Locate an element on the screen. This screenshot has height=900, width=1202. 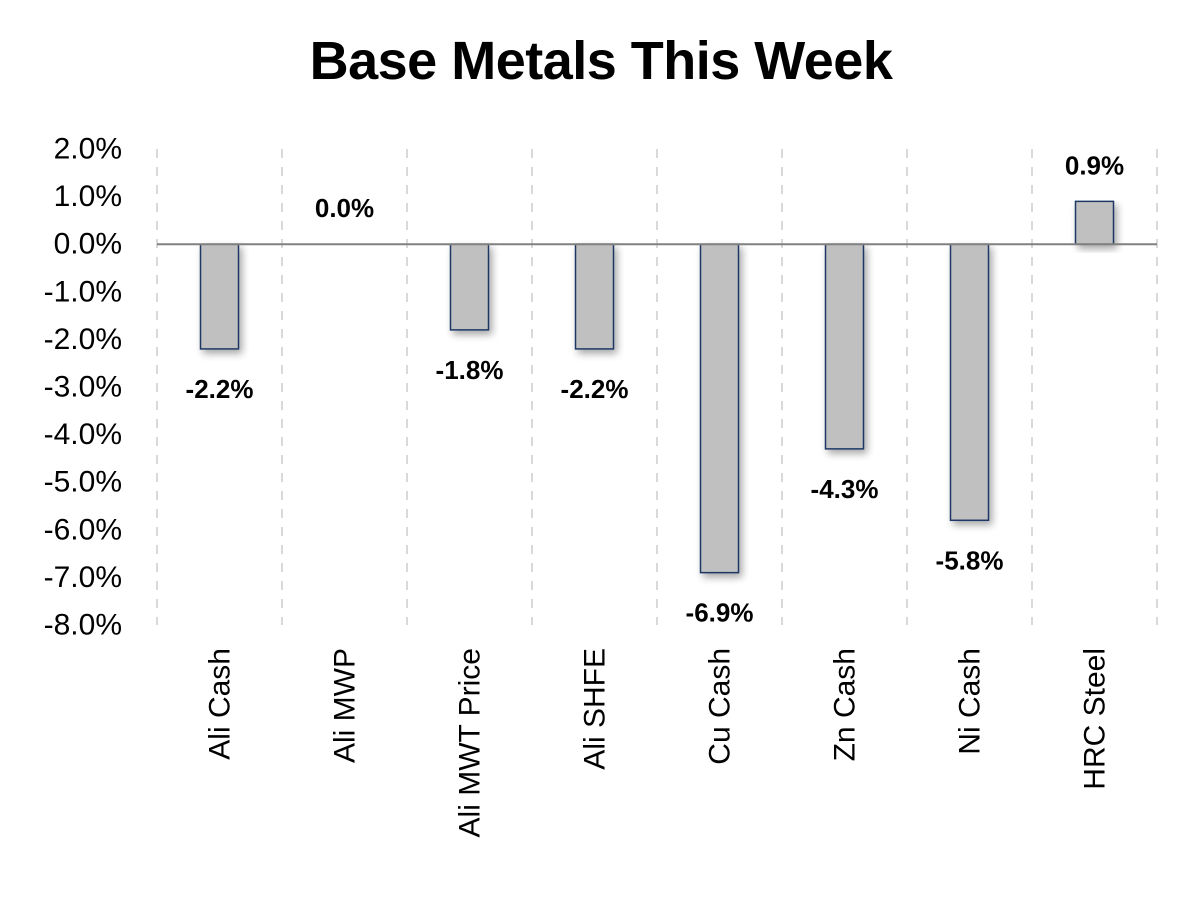
y-tick-label: -6.0% is located at coordinates (83, 529).